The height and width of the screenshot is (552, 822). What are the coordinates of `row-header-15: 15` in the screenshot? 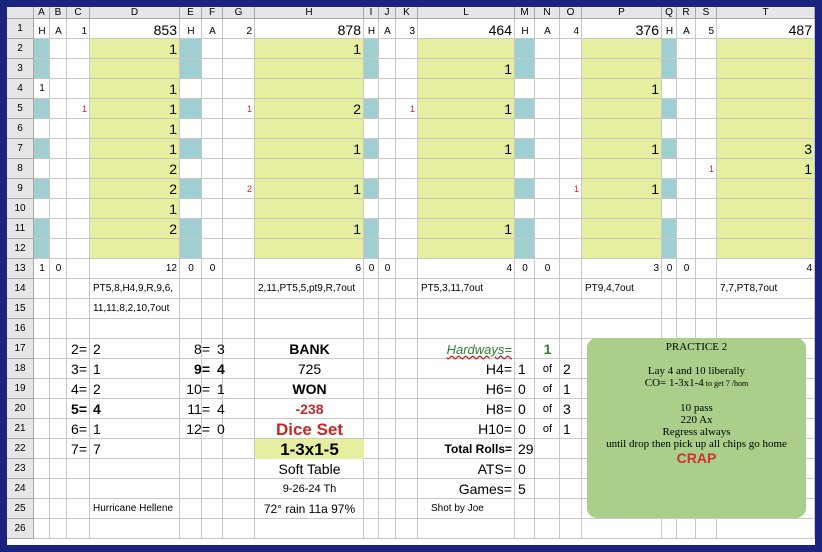 It's located at (20, 309).